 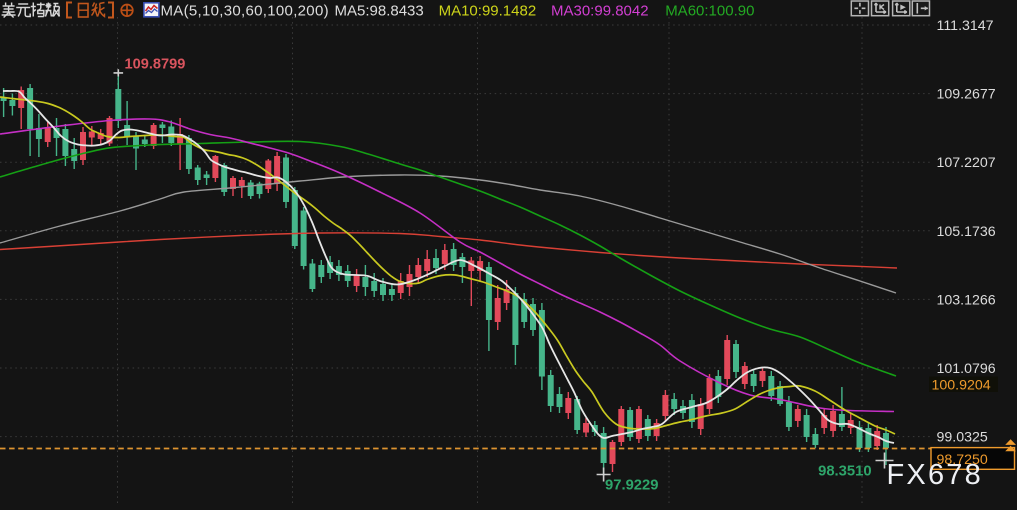 I want to click on svg-text: MA30:99.8042, so click(x=600, y=11).